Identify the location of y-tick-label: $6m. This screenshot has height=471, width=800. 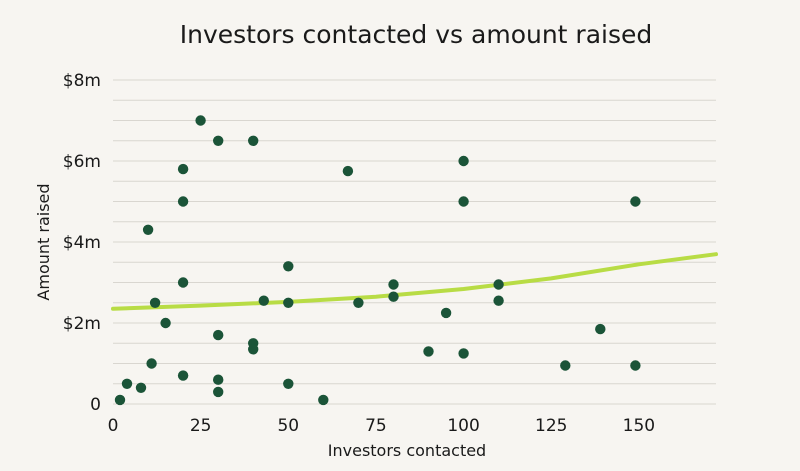
(82, 162).